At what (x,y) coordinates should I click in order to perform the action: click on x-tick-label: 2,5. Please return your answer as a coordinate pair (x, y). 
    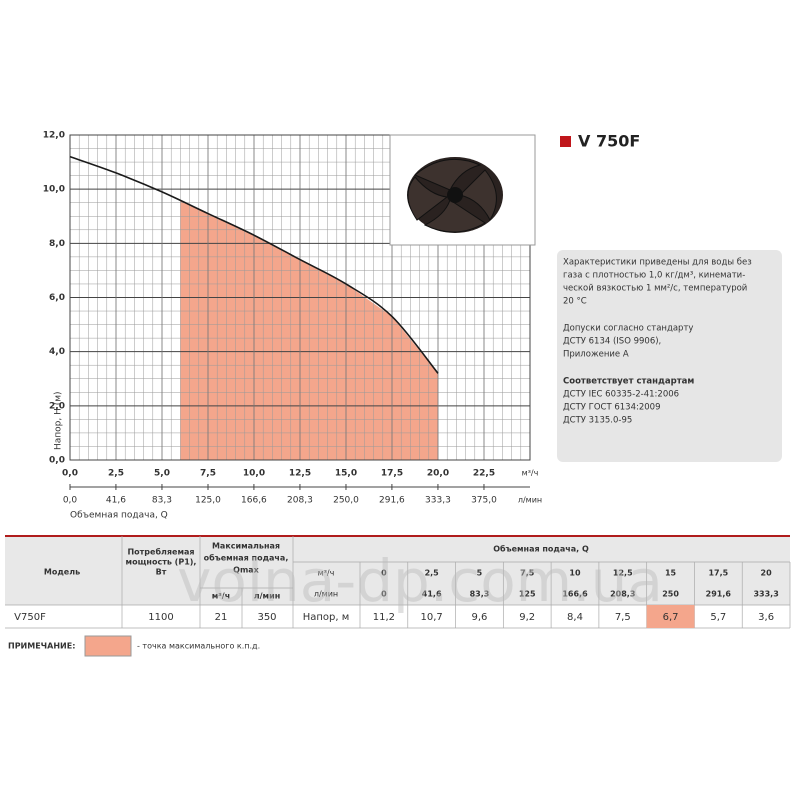
    Looking at the image, I should click on (116, 474).